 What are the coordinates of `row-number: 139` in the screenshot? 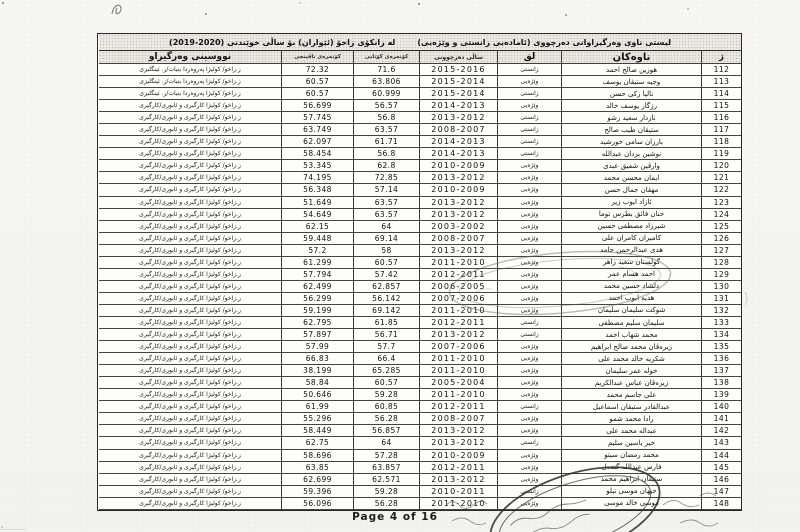 It's located at (721, 395).